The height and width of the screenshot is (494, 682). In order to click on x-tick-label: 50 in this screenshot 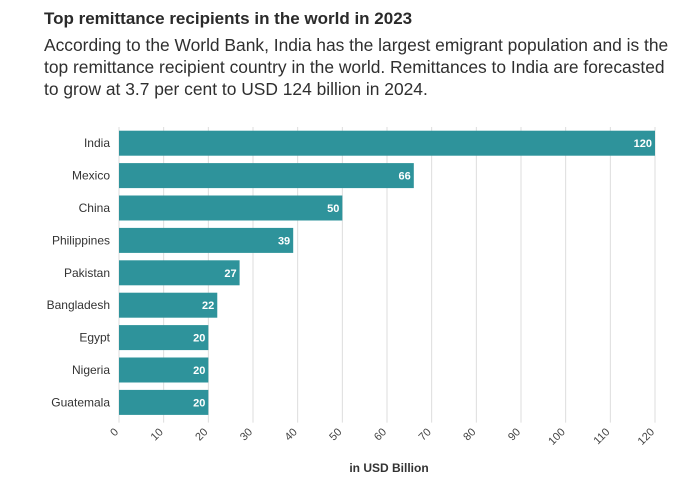, I will do `click(335, 434)`.